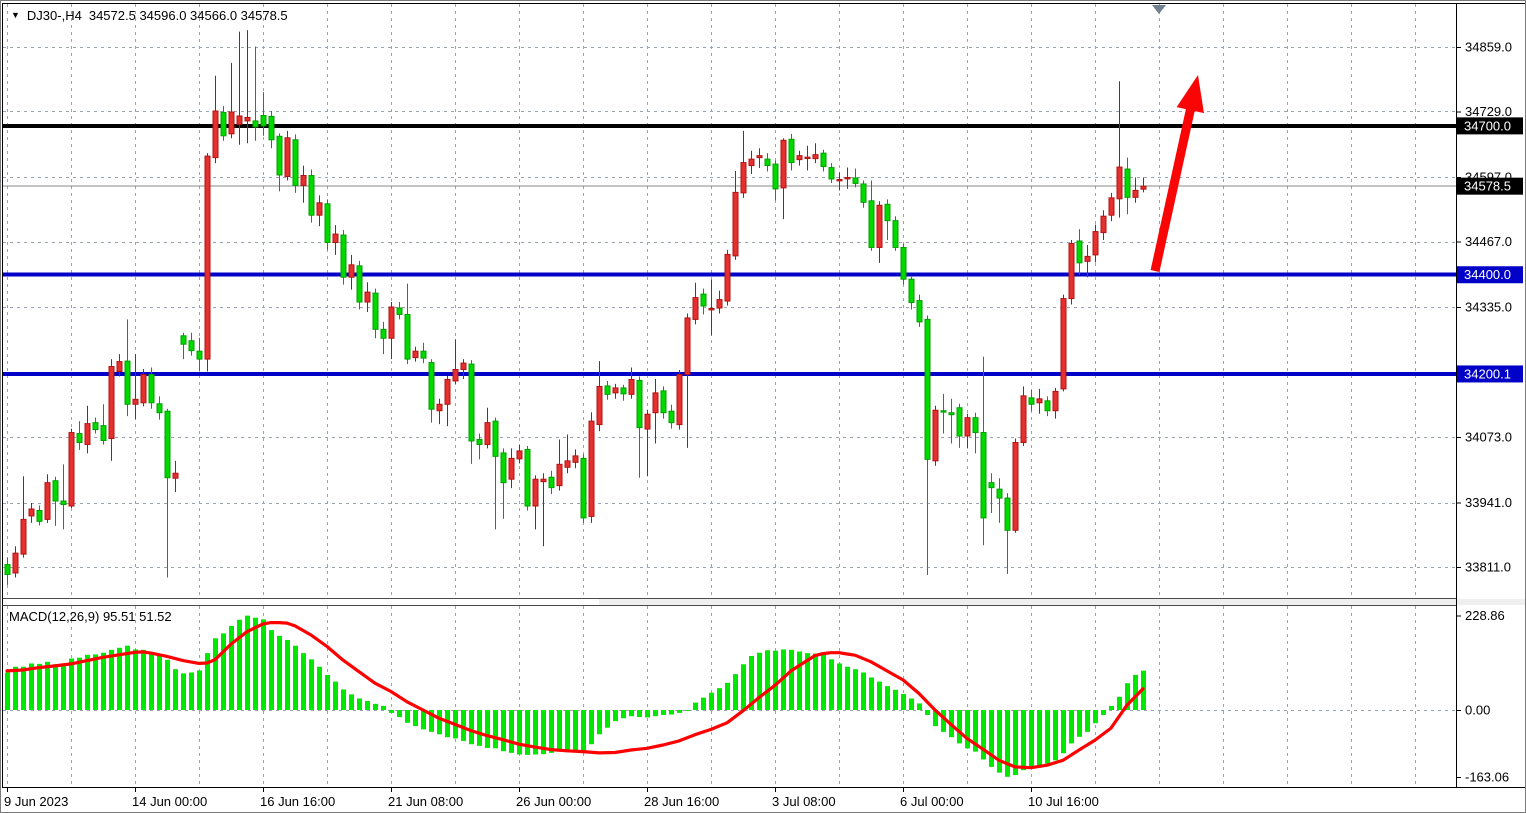 The height and width of the screenshot is (813, 1526). Describe the element at coordinates (54, 616) in the screenshot. I see `macd-name: MACD(12,26,9)` at that location.